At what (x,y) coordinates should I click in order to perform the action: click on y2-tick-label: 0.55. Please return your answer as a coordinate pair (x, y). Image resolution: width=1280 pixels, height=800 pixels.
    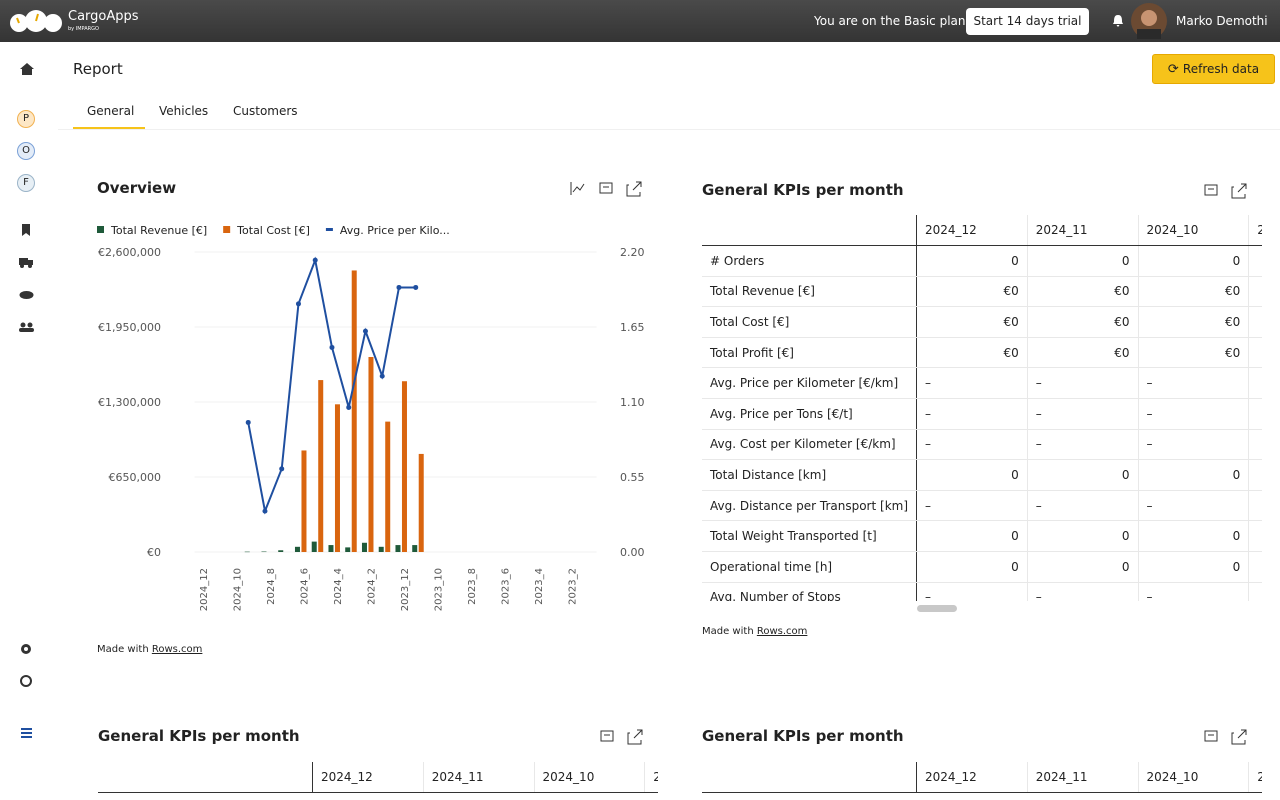
    Looking at the image, I should click on (632, 477).